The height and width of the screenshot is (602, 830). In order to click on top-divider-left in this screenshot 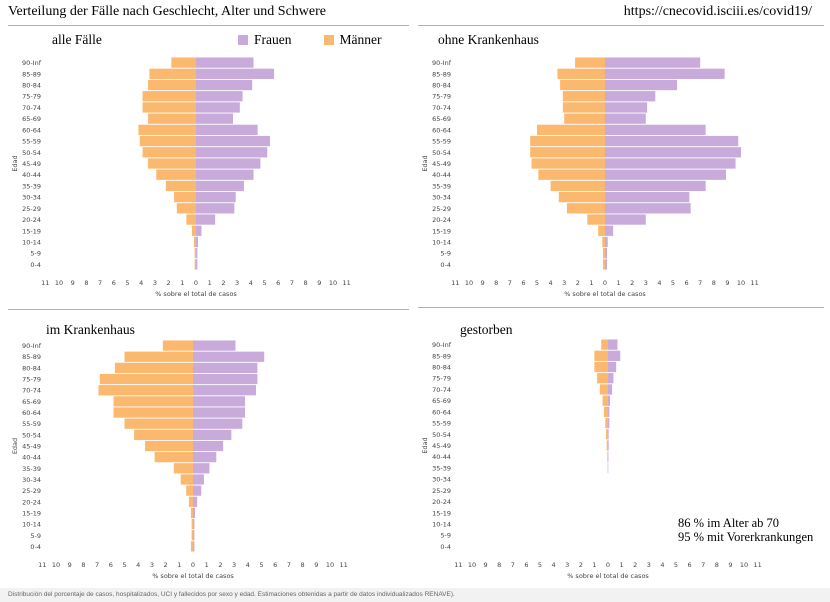, I will do `click(208, 25)`.